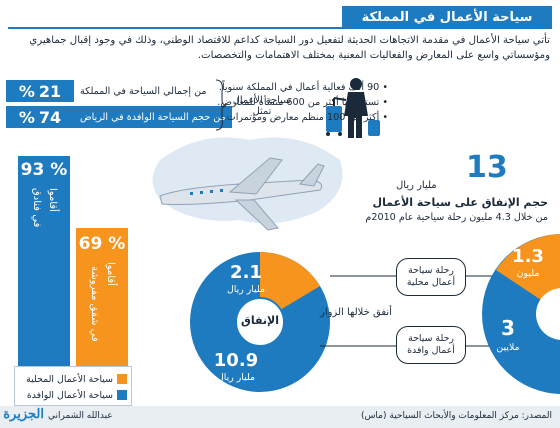 This screenshot has width=560, height=428. What do you see at coordinates (508, 328) in the screenshot?
I see `trips-inbound-value: 3` at bounding box center [508, 328].